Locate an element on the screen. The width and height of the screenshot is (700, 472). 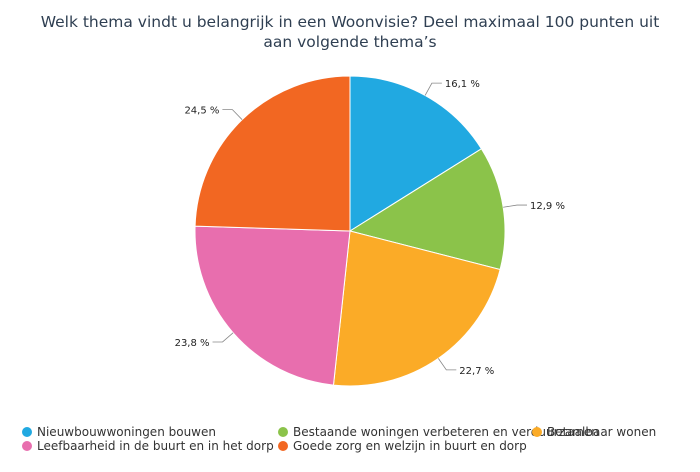
legend-item-leefbaarheid: Leefbaarheid in de buurt en in het dorp is located at coordinates (148, 446).